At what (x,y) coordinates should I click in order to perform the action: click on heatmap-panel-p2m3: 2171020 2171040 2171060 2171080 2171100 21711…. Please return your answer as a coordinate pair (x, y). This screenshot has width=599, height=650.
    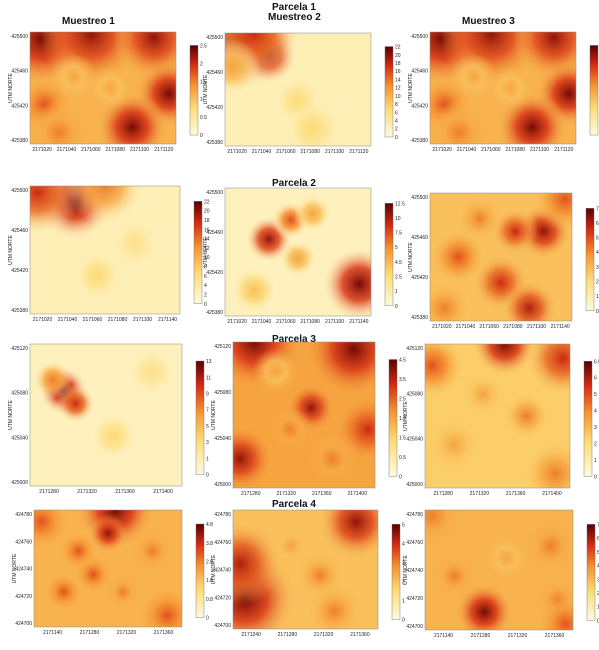
    Looking at the image, I should click on (503, 263).